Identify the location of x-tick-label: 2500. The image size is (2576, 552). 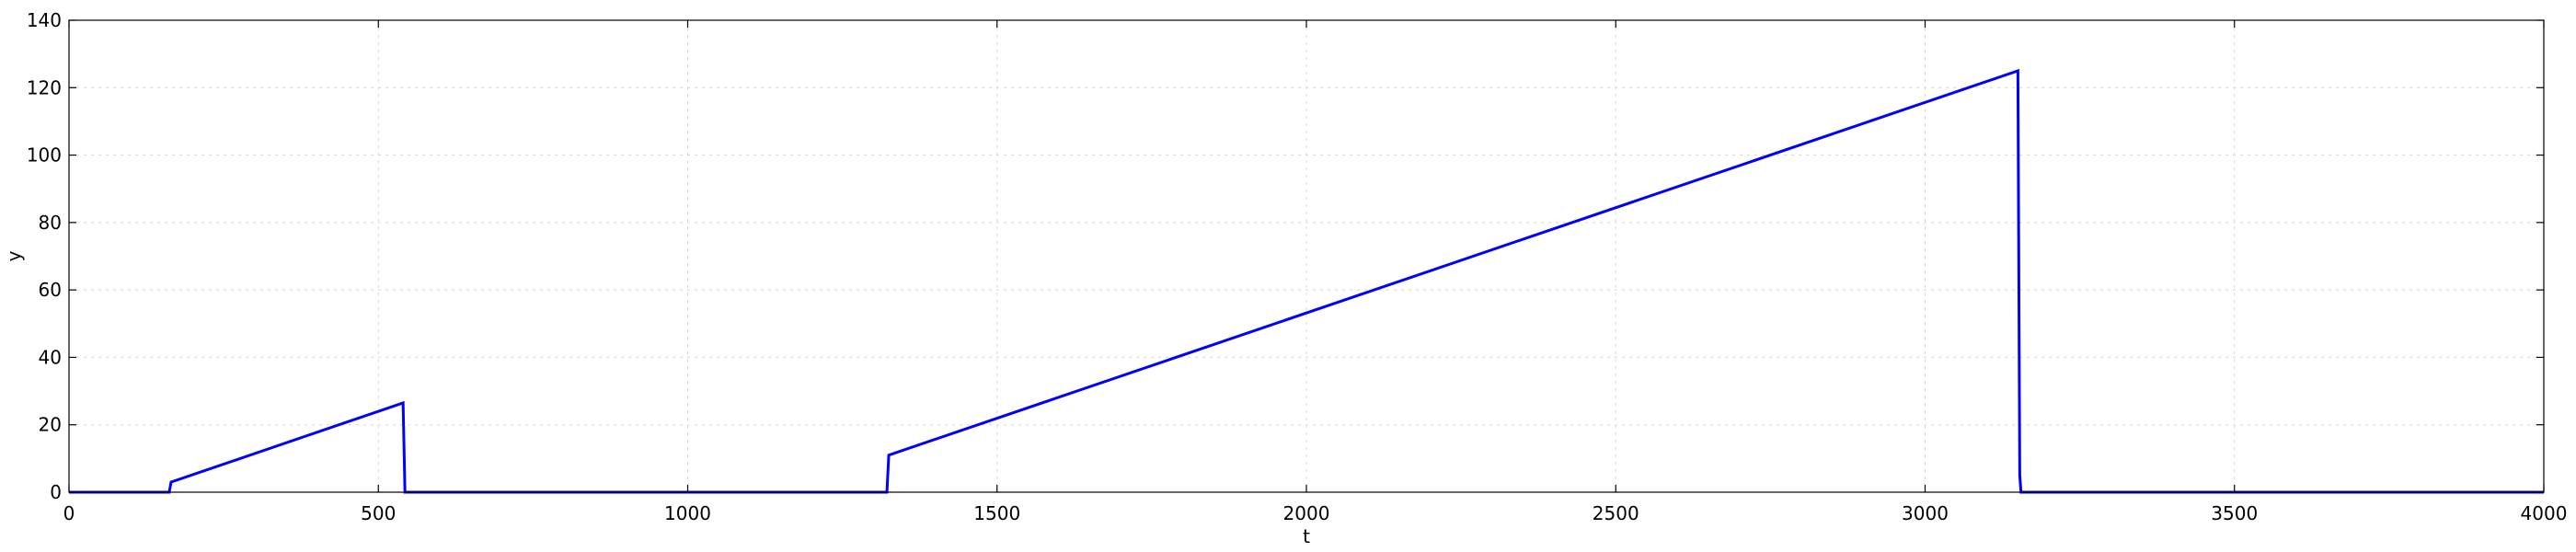
(1616, 513).